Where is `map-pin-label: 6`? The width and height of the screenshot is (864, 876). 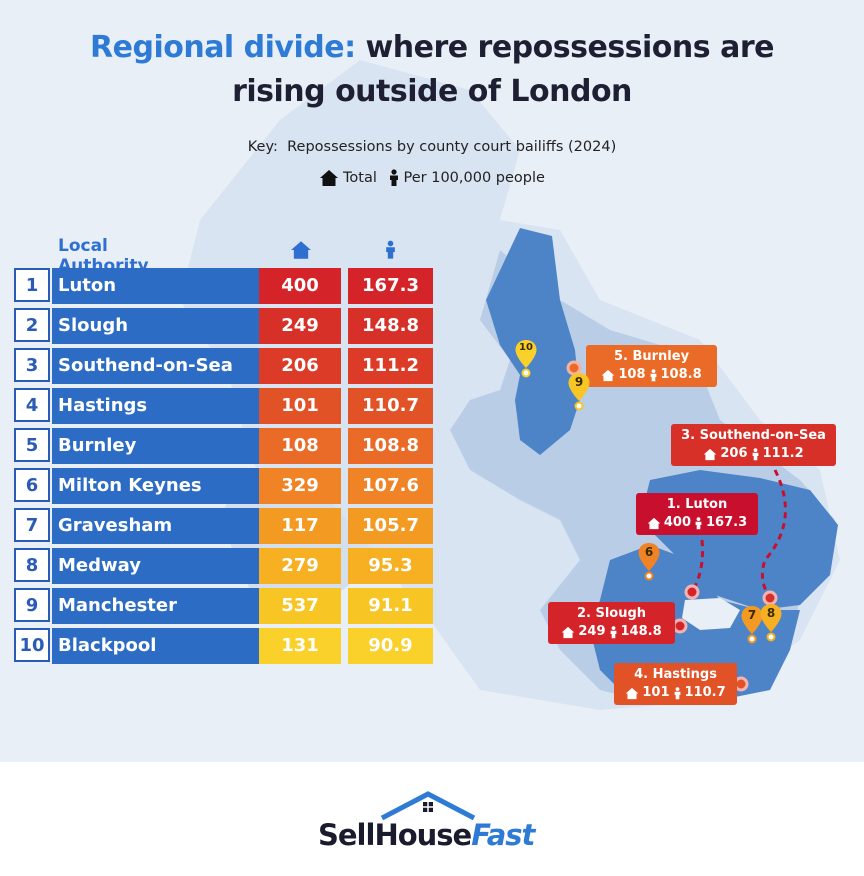 map-pin-label: 6 is located at coordinates (649, 552).